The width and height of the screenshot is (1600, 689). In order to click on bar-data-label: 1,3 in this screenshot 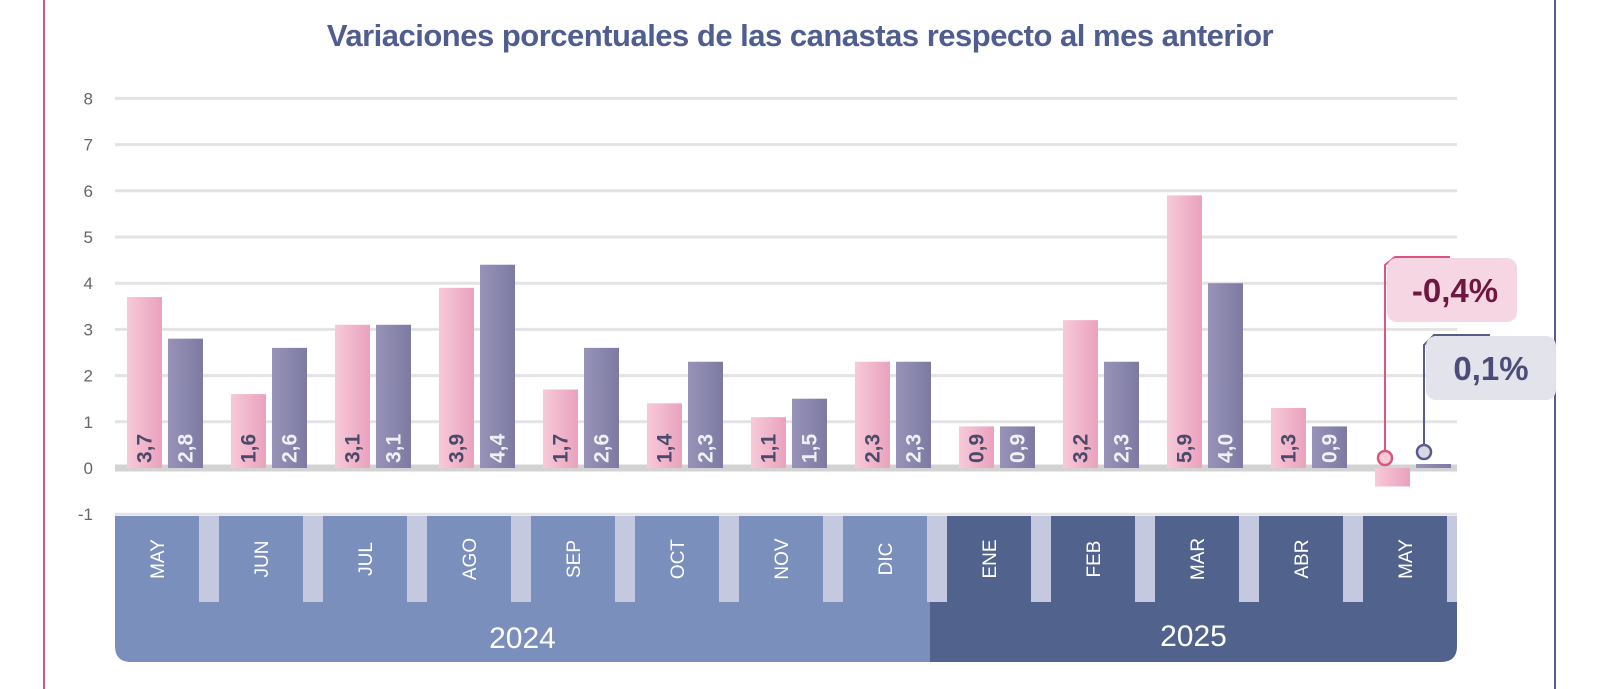, I will do `click(1289, 448)`.